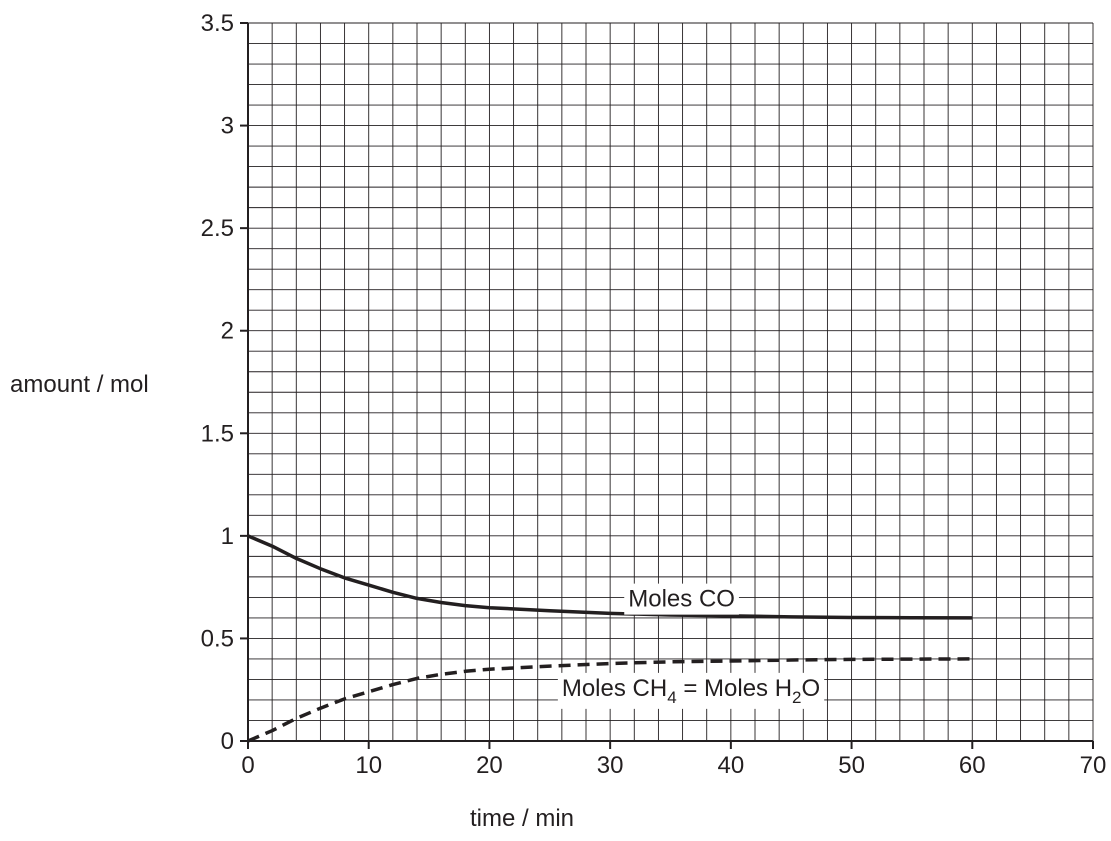 Image resolution: width=1111 pixels, height=841 pixels. What do you see at coordinates (79, 384) in the screenshot?
I see `y-axis-title: amount / mol` at bounding box center [79, 384].